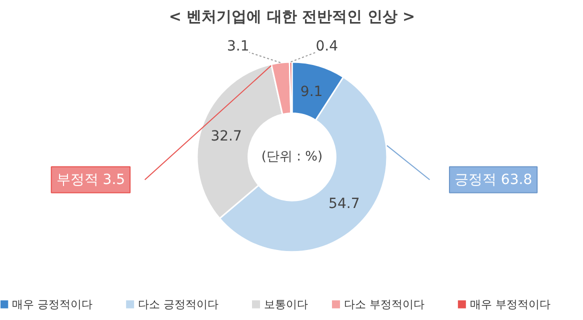 This screenshot has width=583, height=320. What do you see at coordinates (384, 304) in the screenshot?
I see `legend-label: 다소 부정적이다` at bounding box center [384, 304].